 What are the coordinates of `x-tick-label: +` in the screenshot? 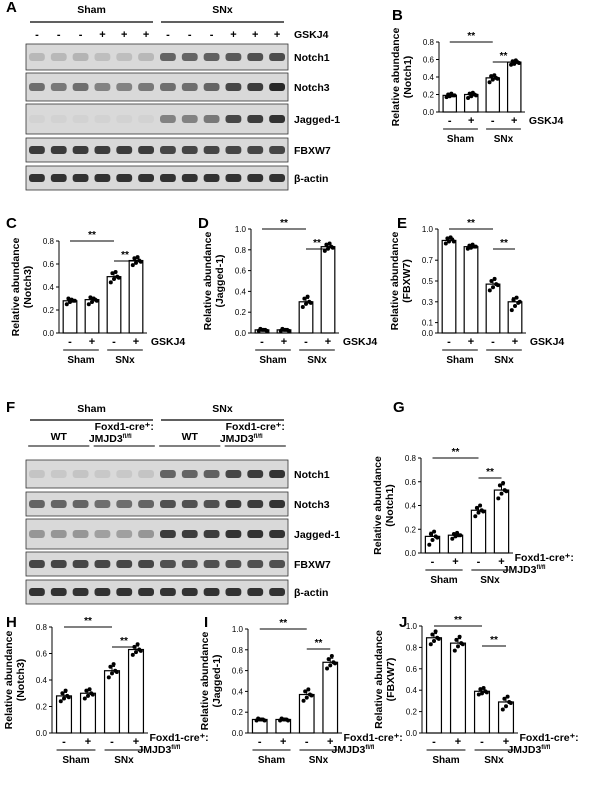 It's located at (458, 742).